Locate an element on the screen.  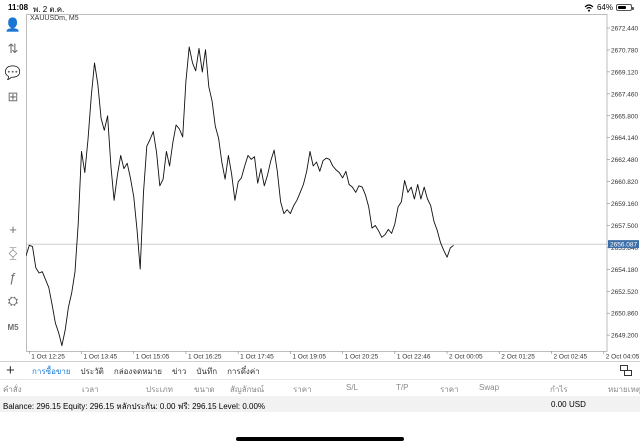
add-order-button: + is located at coordinates (10, 370).